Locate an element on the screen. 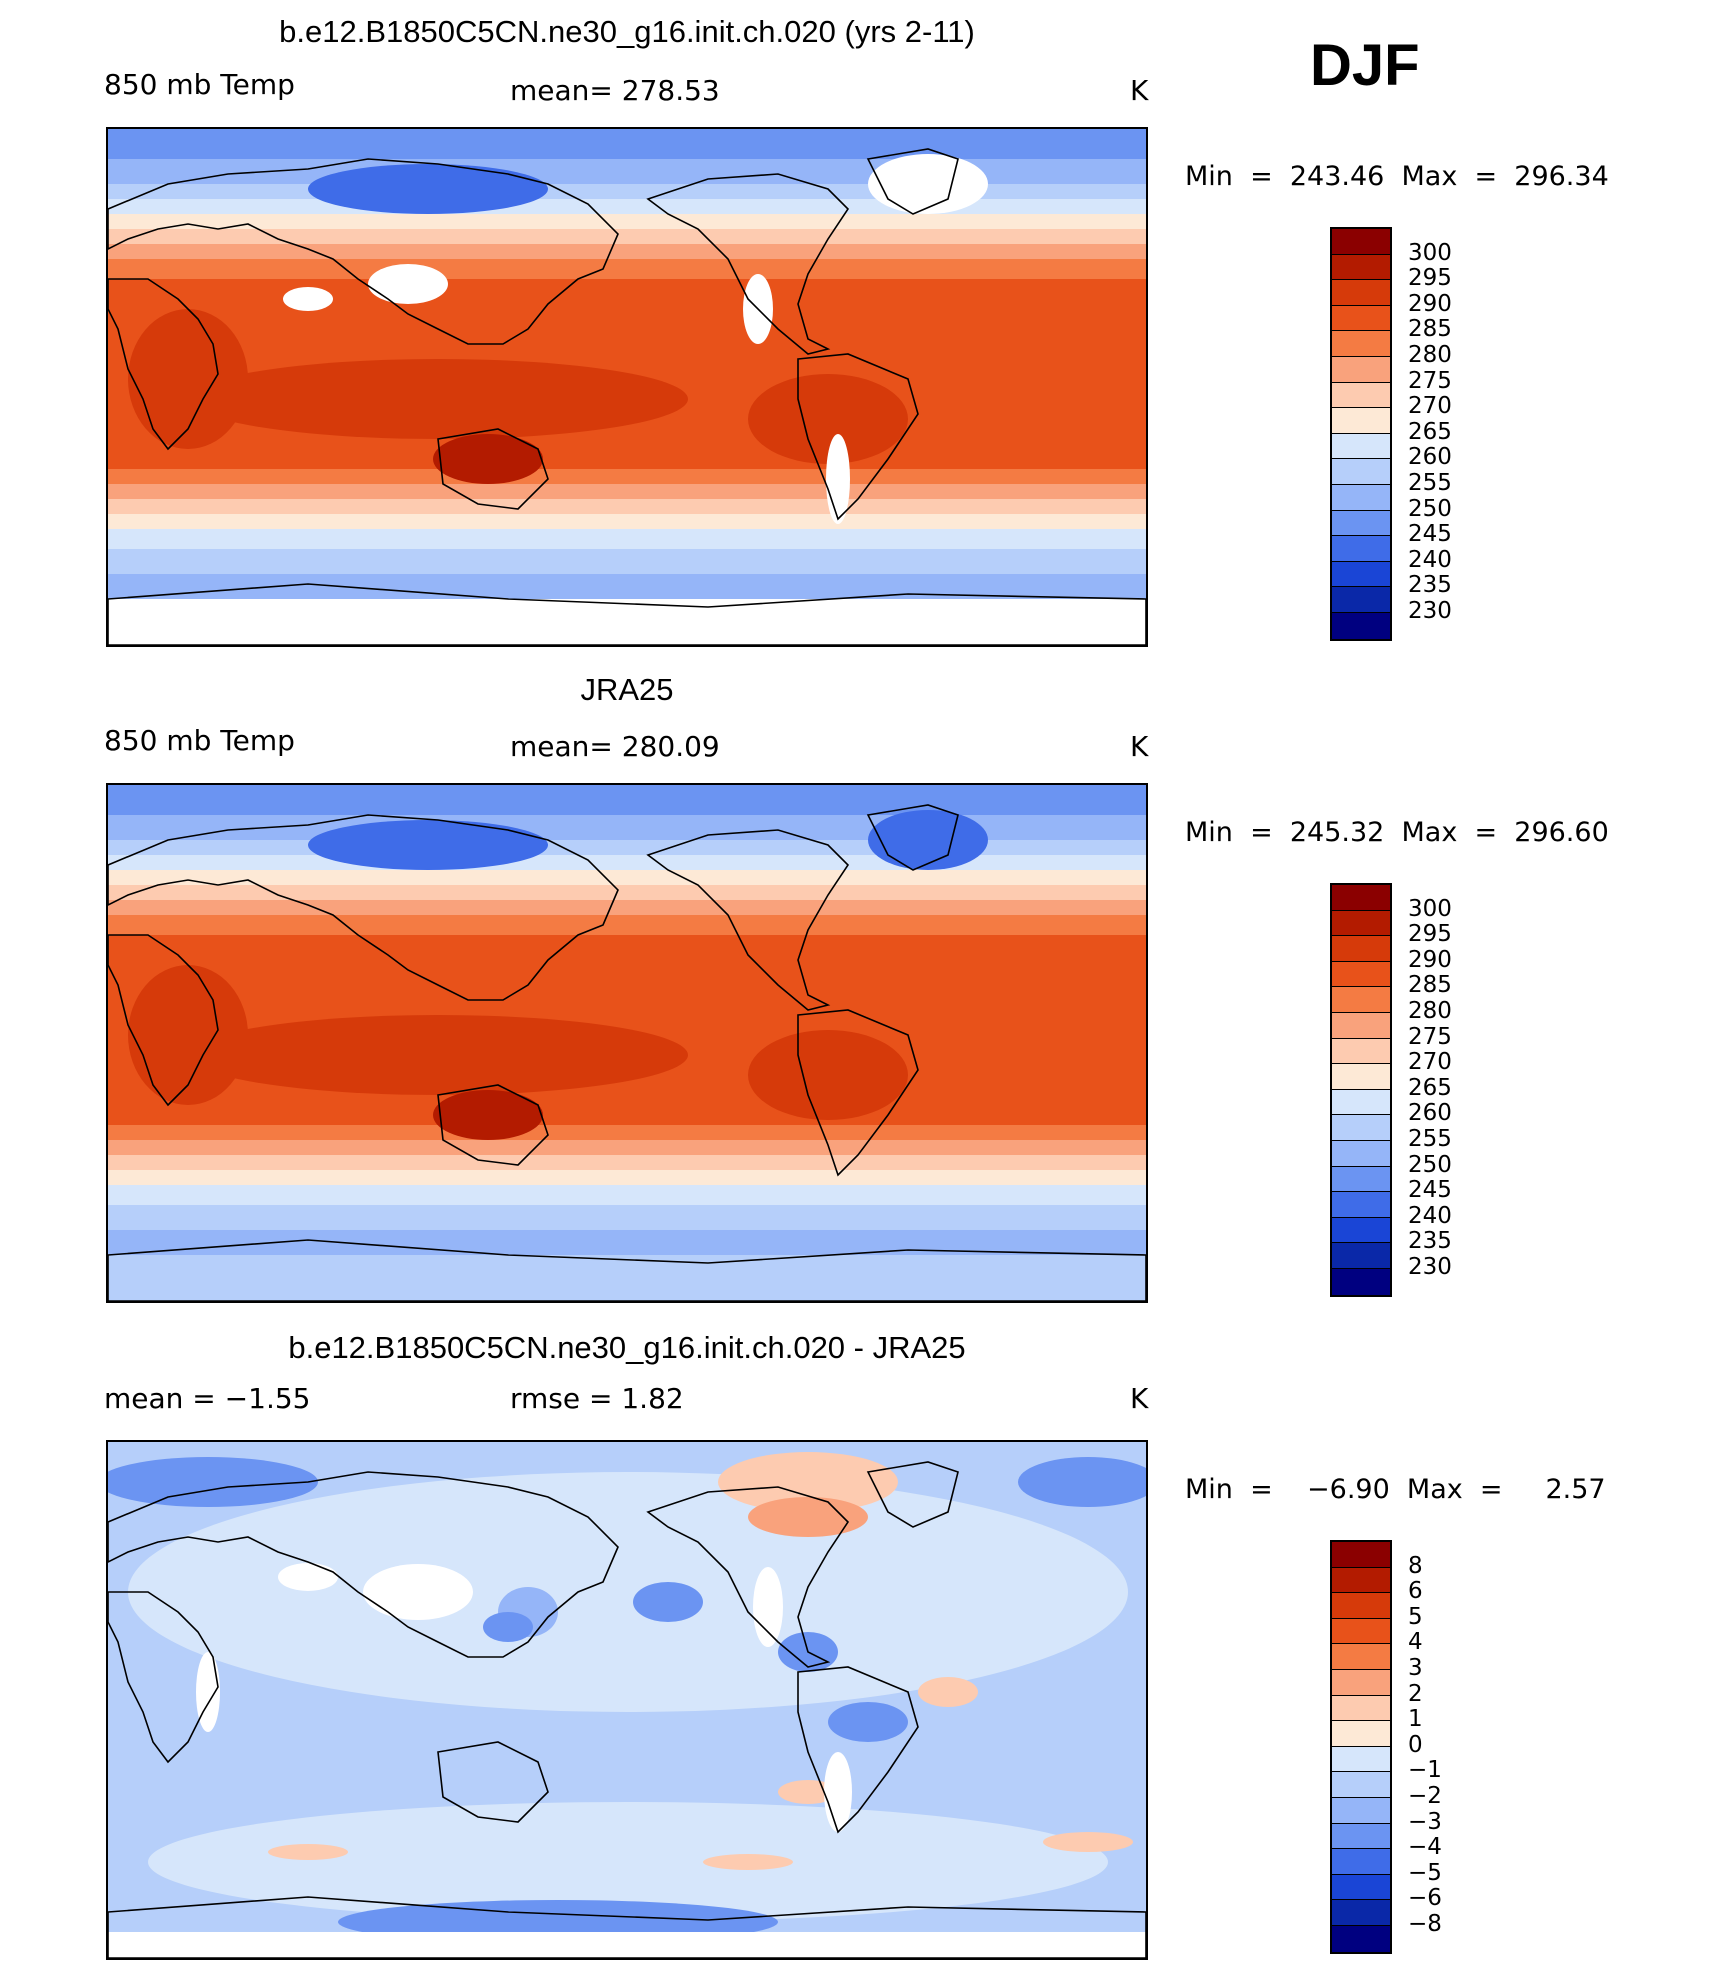 The height and width of the screenshot is (1975, 1710). colorbar-tick-label: 250 is located at coordinates (1430, 1164).